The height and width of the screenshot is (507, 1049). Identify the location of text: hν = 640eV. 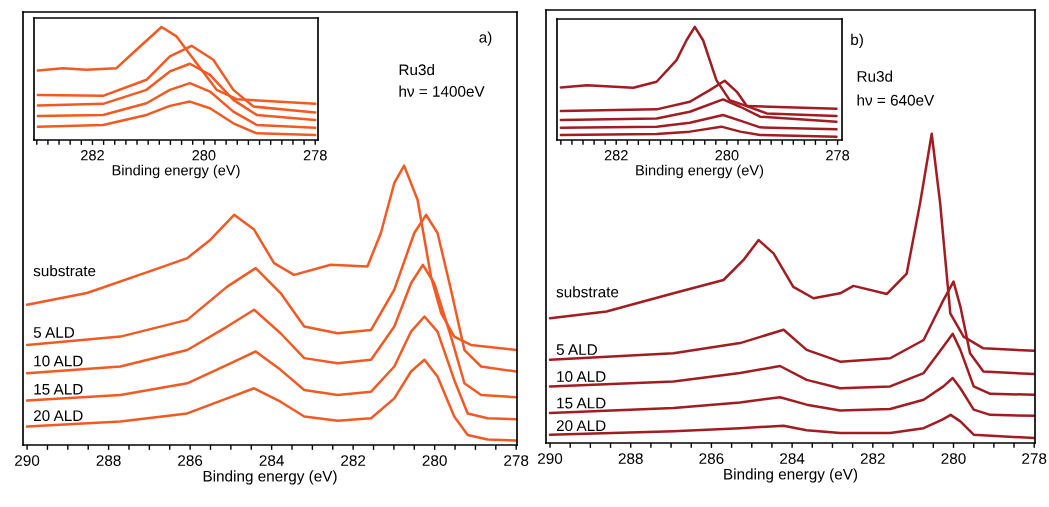
(896, 100).